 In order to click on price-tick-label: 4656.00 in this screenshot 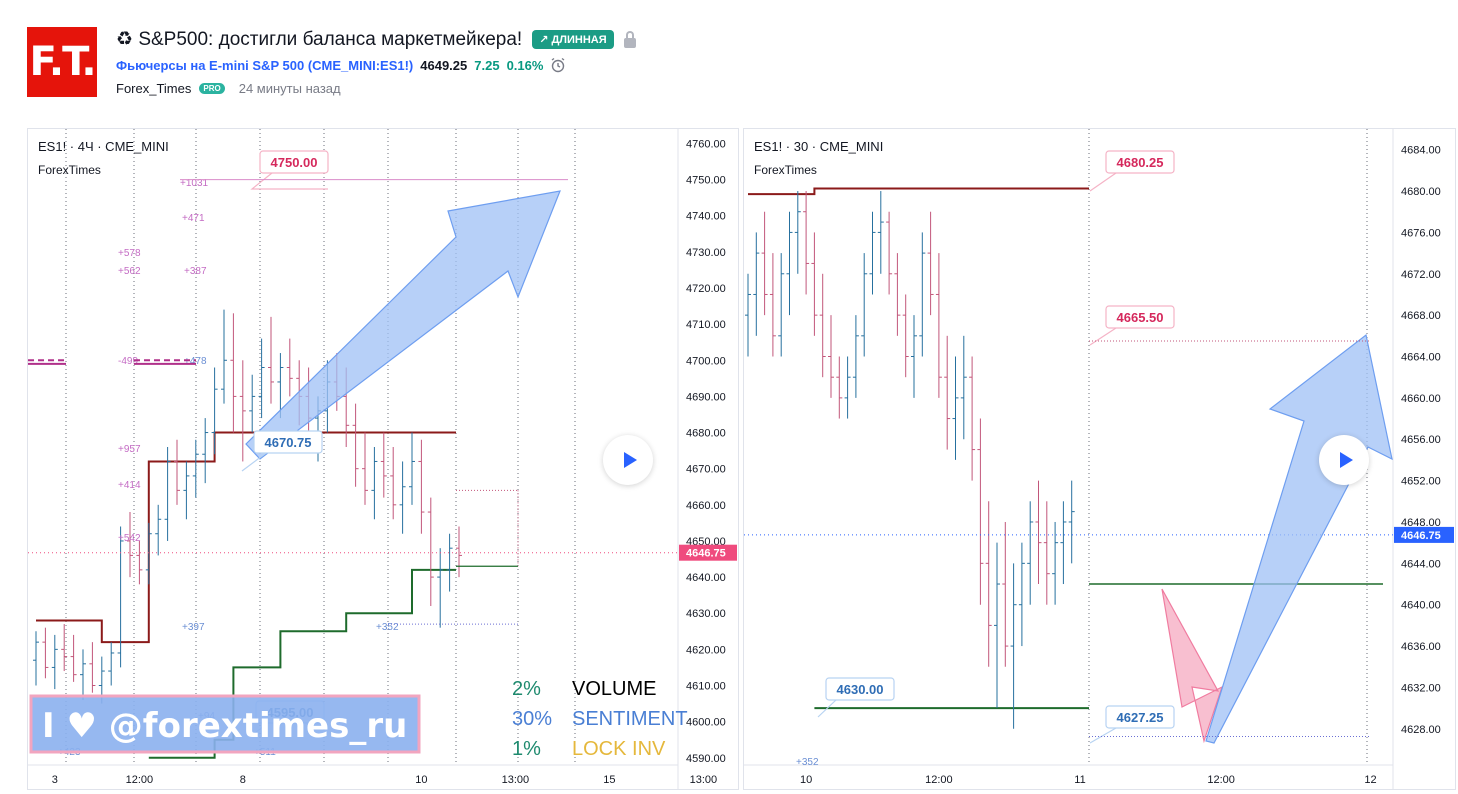, I will do `click(1421, 440)`.